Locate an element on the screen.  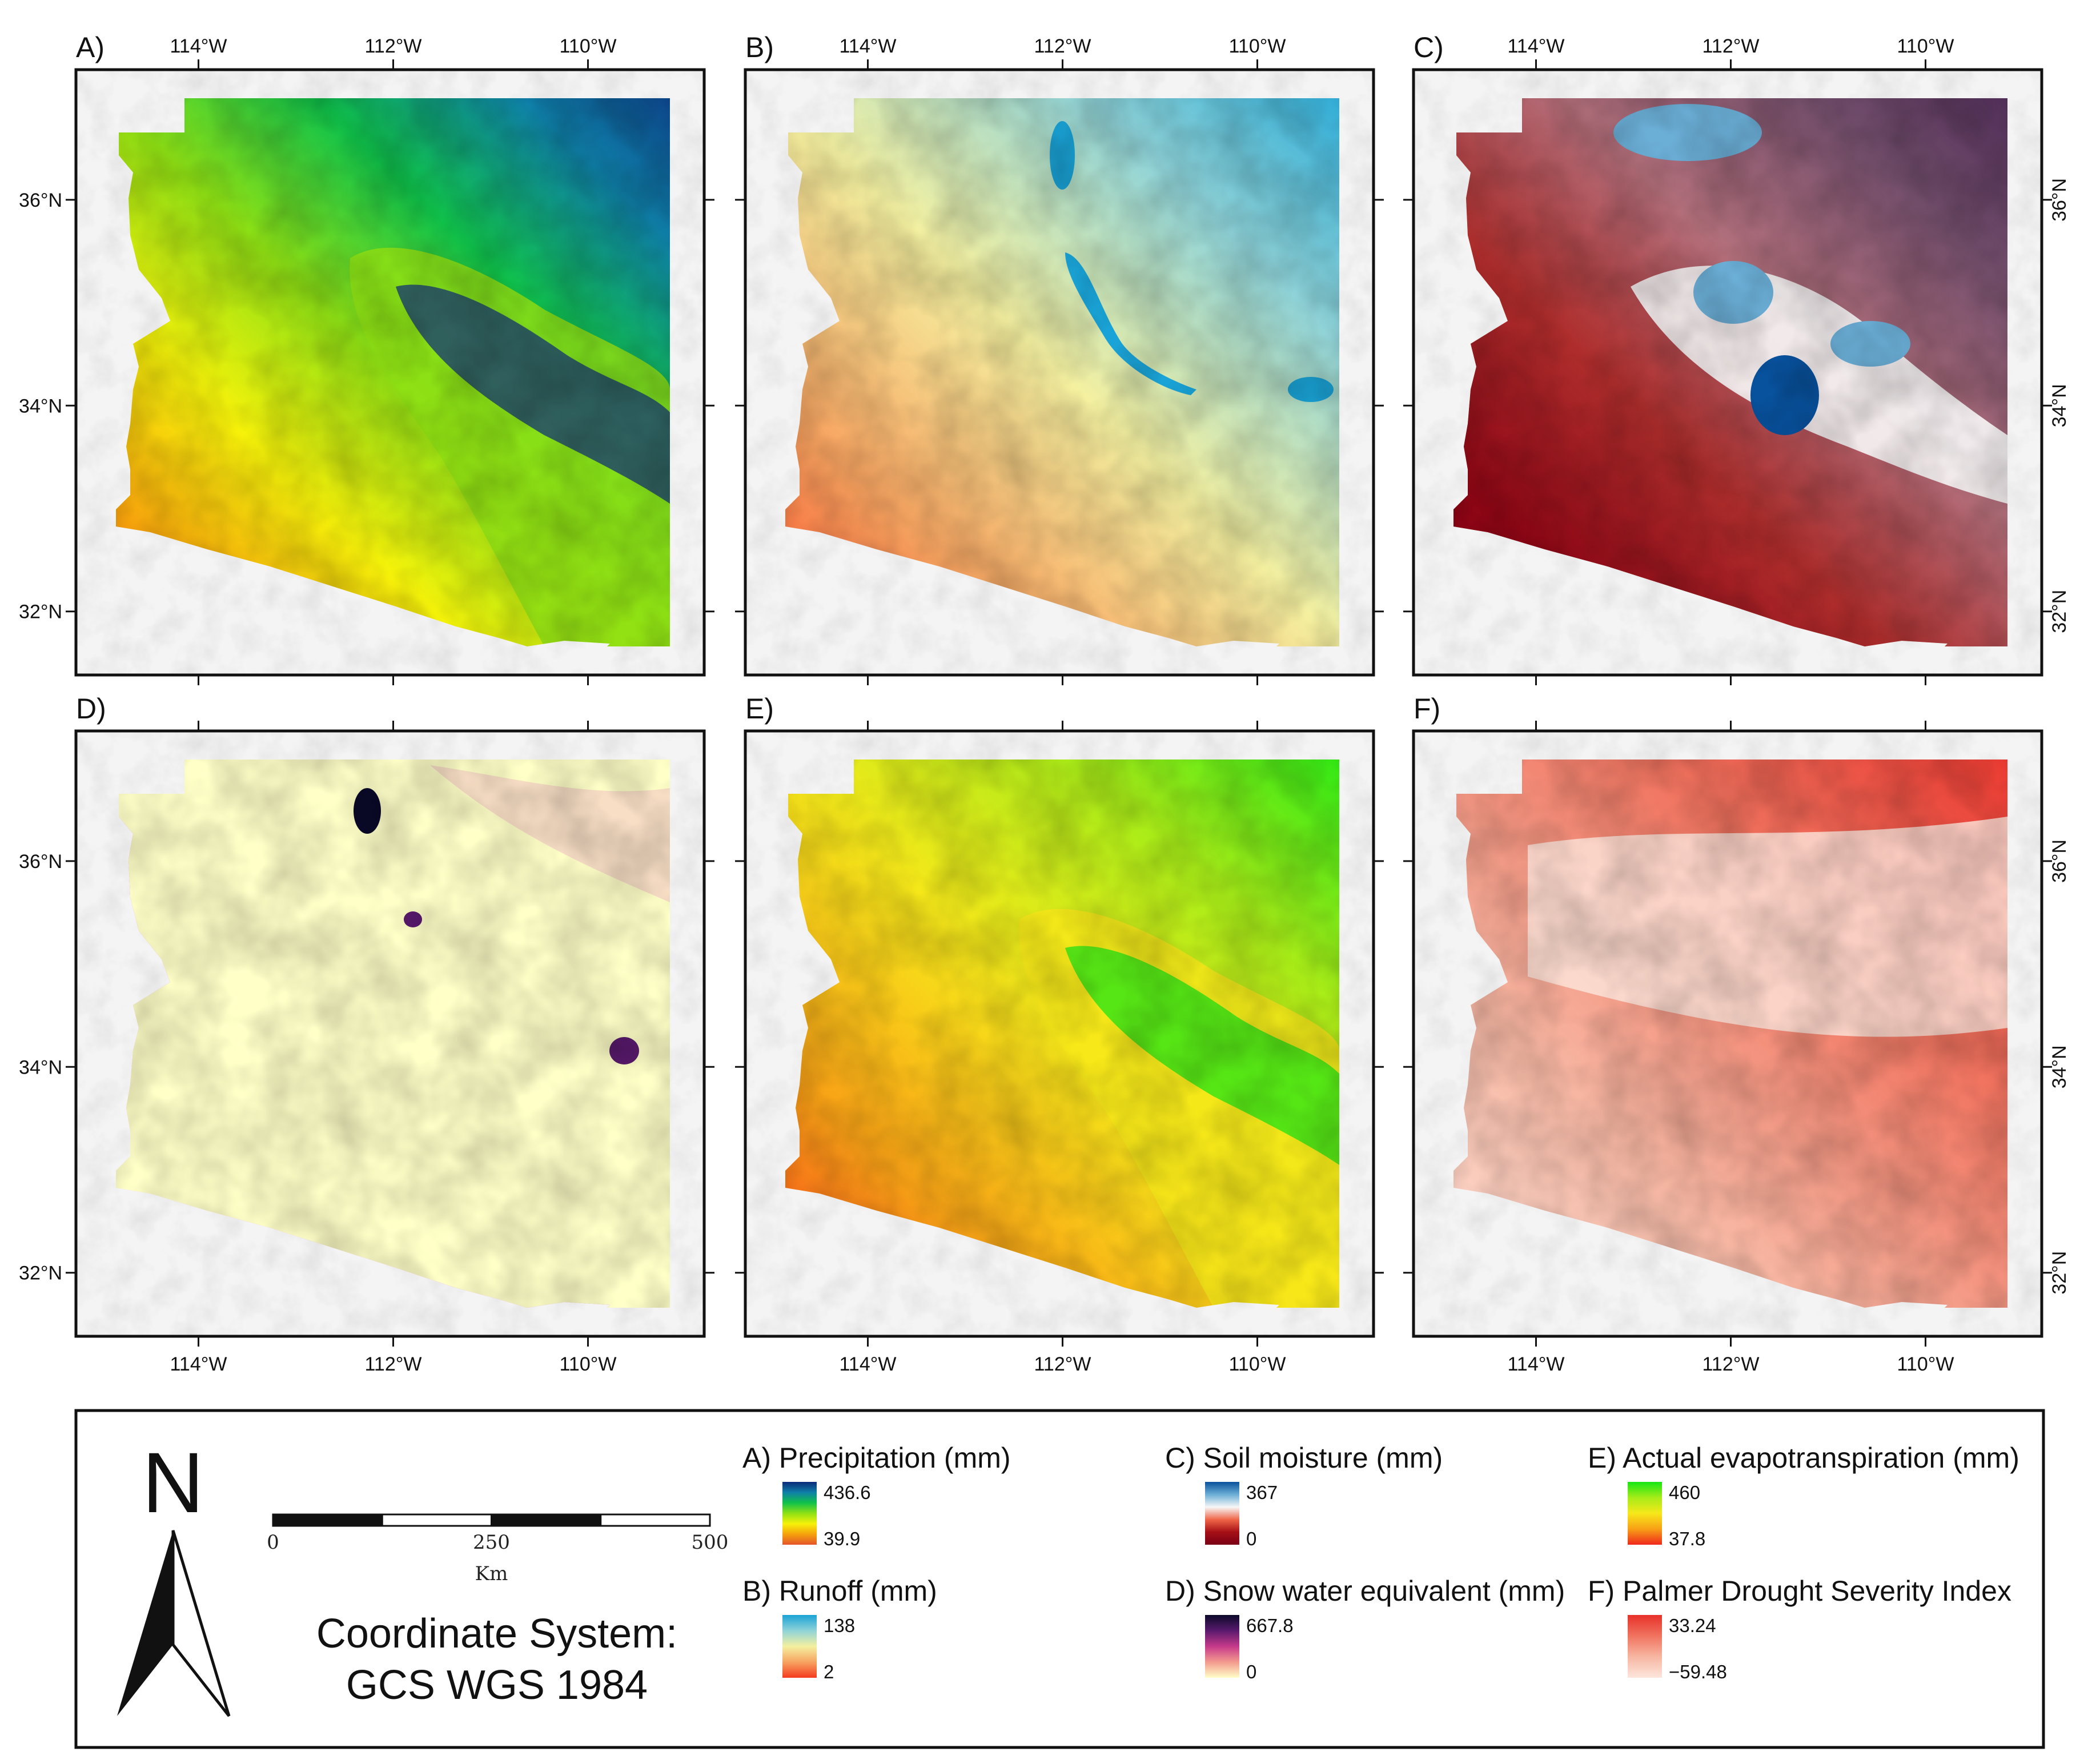
legend-entry-b: B) Runoff (mm) 138 2 is located at coordinates (839, 1628).